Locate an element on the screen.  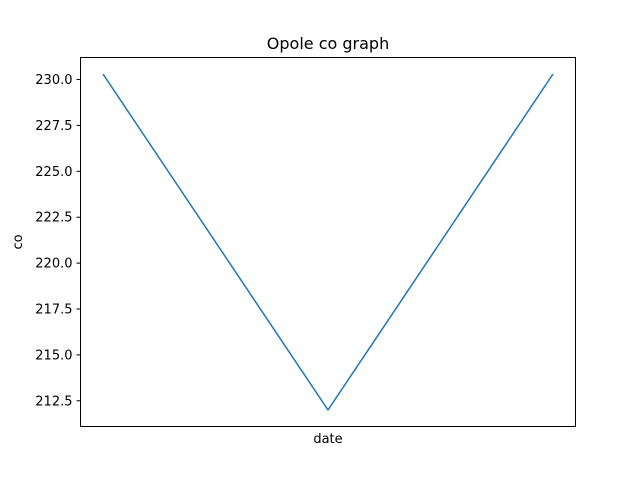
y-tick-label: 217.5 is located at coordinates (53, 310).